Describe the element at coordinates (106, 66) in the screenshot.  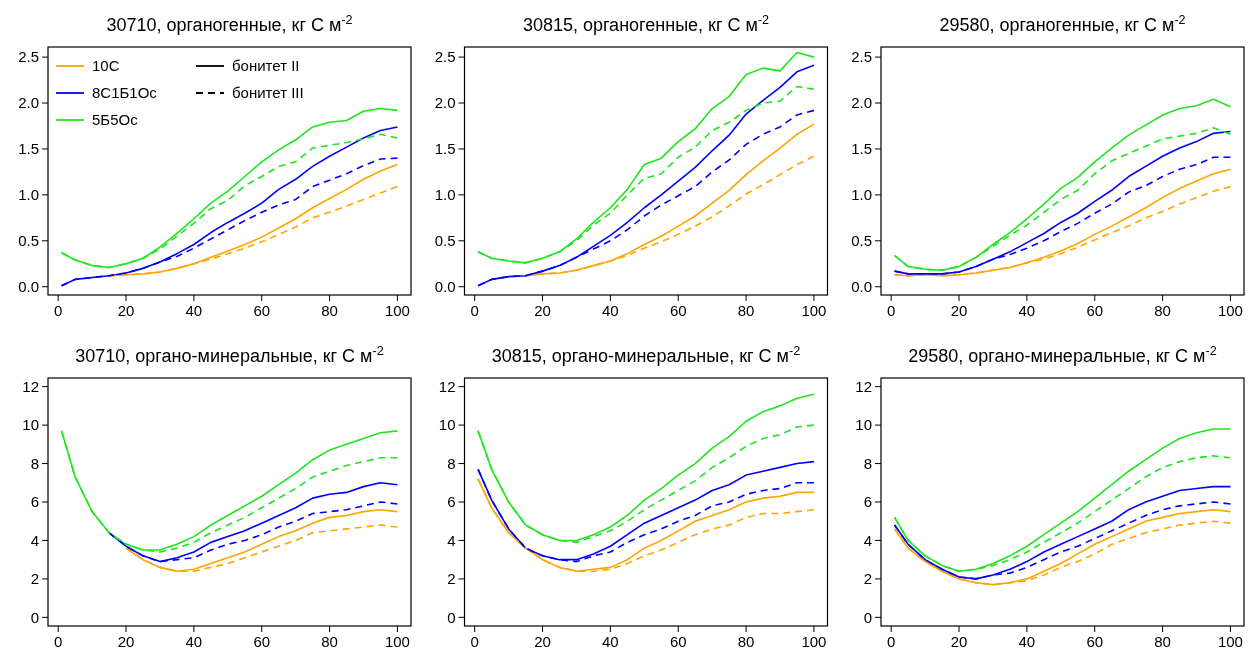
I see `legend-label: 10С` at that location.